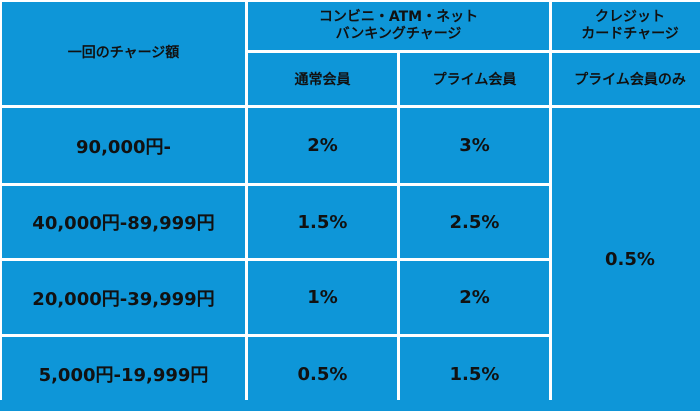 The width and height of the screenshot is (700, 411). I want to click on normal-rate-value: 2%, so click(322, 145).